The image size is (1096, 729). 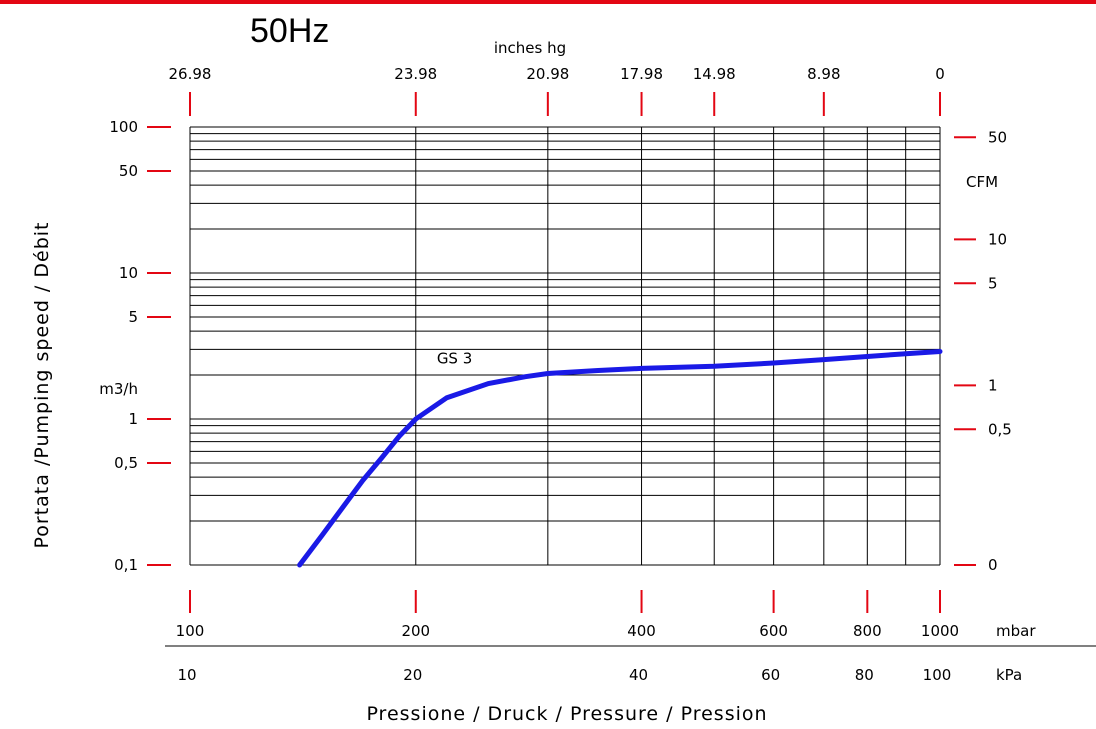 What do you see at coordinates (993, 565) in the screenshot?
I see `y-right-tick-label: 0` at bounding box center [993, 565].